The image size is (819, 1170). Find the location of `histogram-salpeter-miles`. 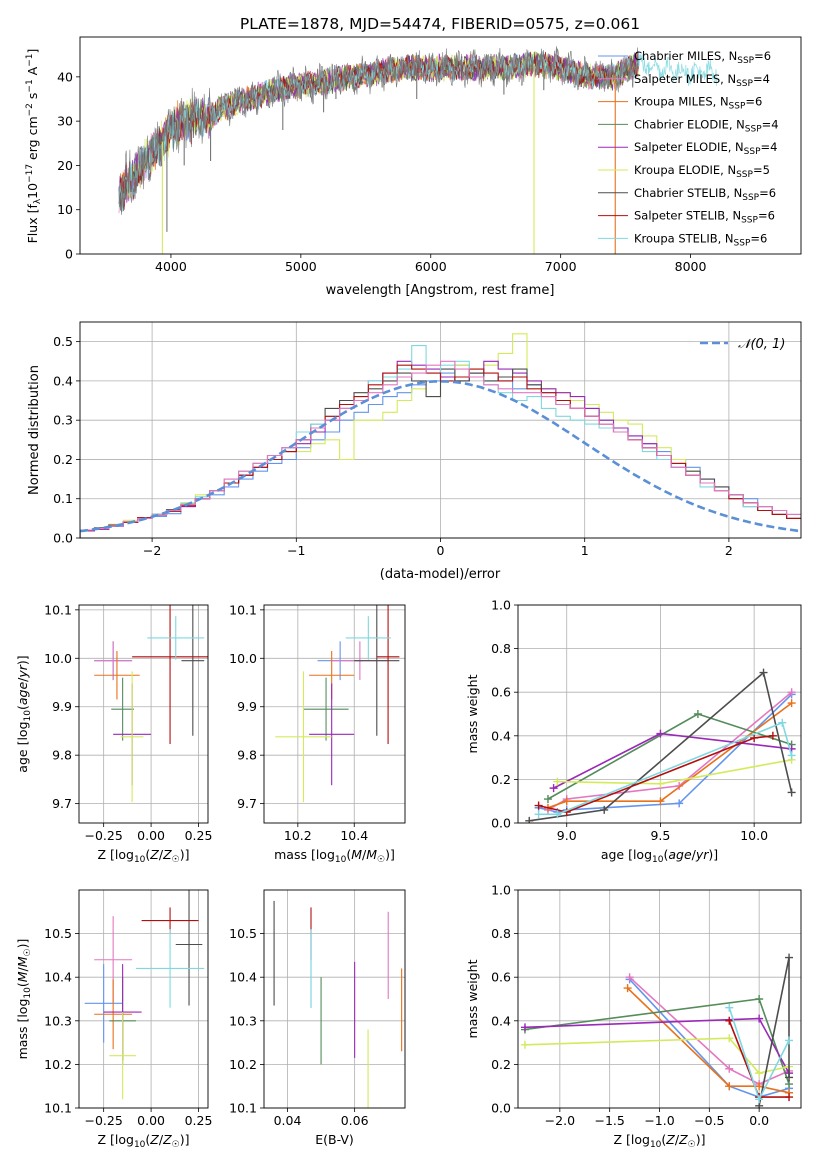

histogram-salpeter-miles is located at coordinates (440, 449).